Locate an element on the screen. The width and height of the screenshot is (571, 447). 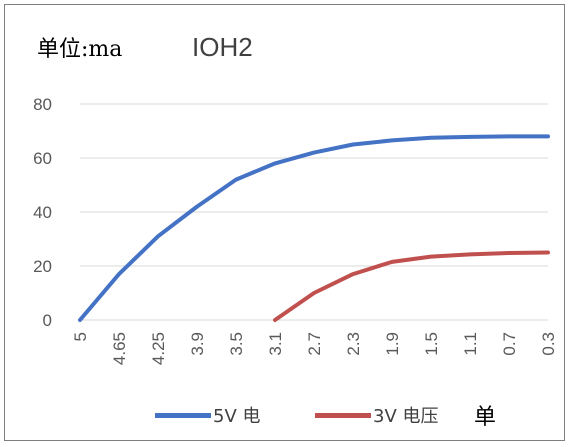
x-tick-label: 3.5 is located at coordinates (236, 344).